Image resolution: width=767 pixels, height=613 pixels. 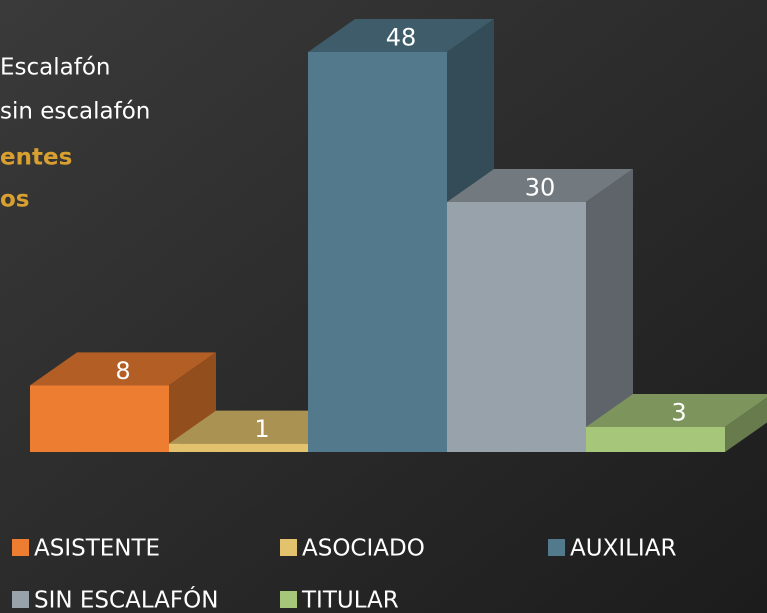 I want to click on legend-label: SIN ESCALAFÓN, so click(x=126, y=599).